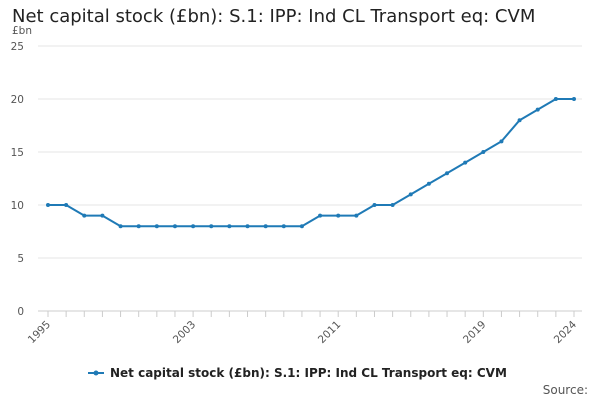 The height and width of the screenshot is (400, 600). Describe the element at coordinates (17, 206) in the screenshot. I see `y-tick-label: 10` at that location.